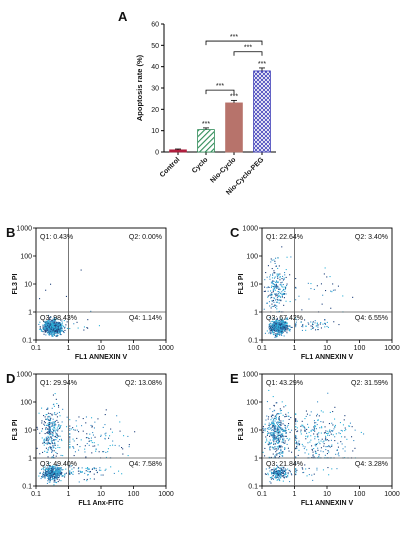 The image size is (406, 550). I want to click on panel-e-y-tick-label: 10, so click(254, 431).